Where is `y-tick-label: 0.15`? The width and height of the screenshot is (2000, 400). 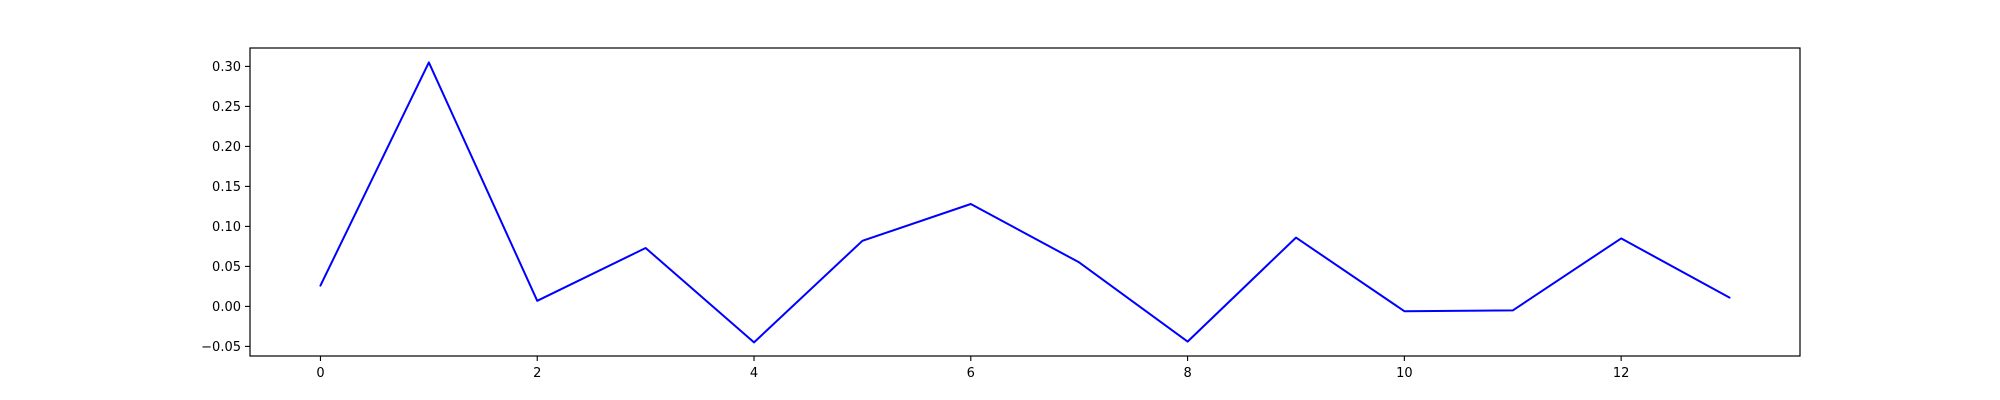 y-tick-label: 0.15 is located at coordinates (226, 187).